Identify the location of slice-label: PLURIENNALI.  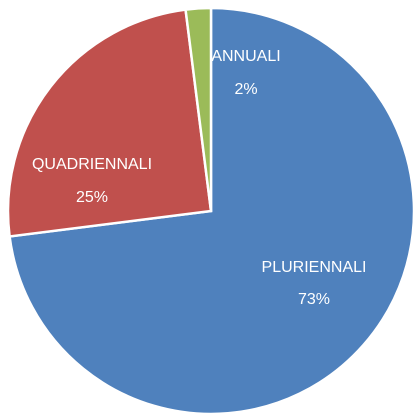
(314, 267).